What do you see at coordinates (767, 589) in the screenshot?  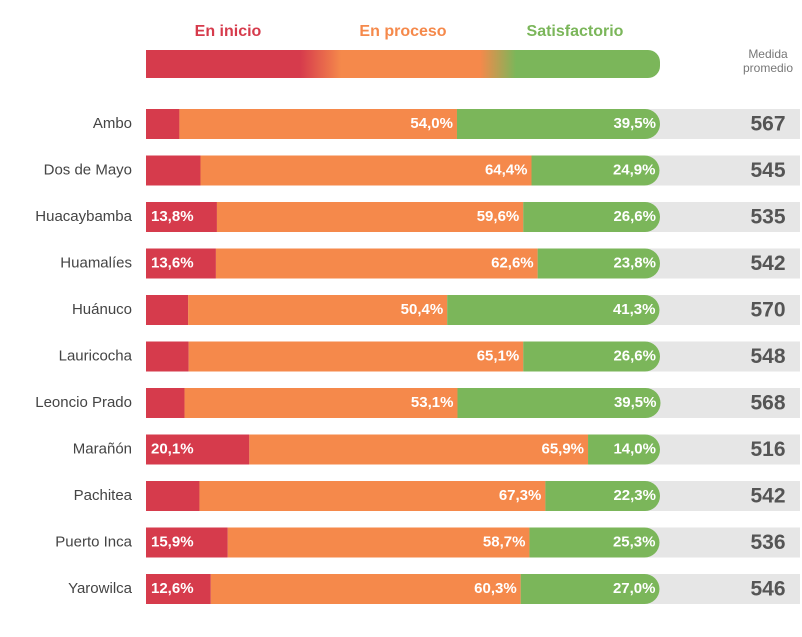 I see `score-value: 546` at bounding box center [767, 589].